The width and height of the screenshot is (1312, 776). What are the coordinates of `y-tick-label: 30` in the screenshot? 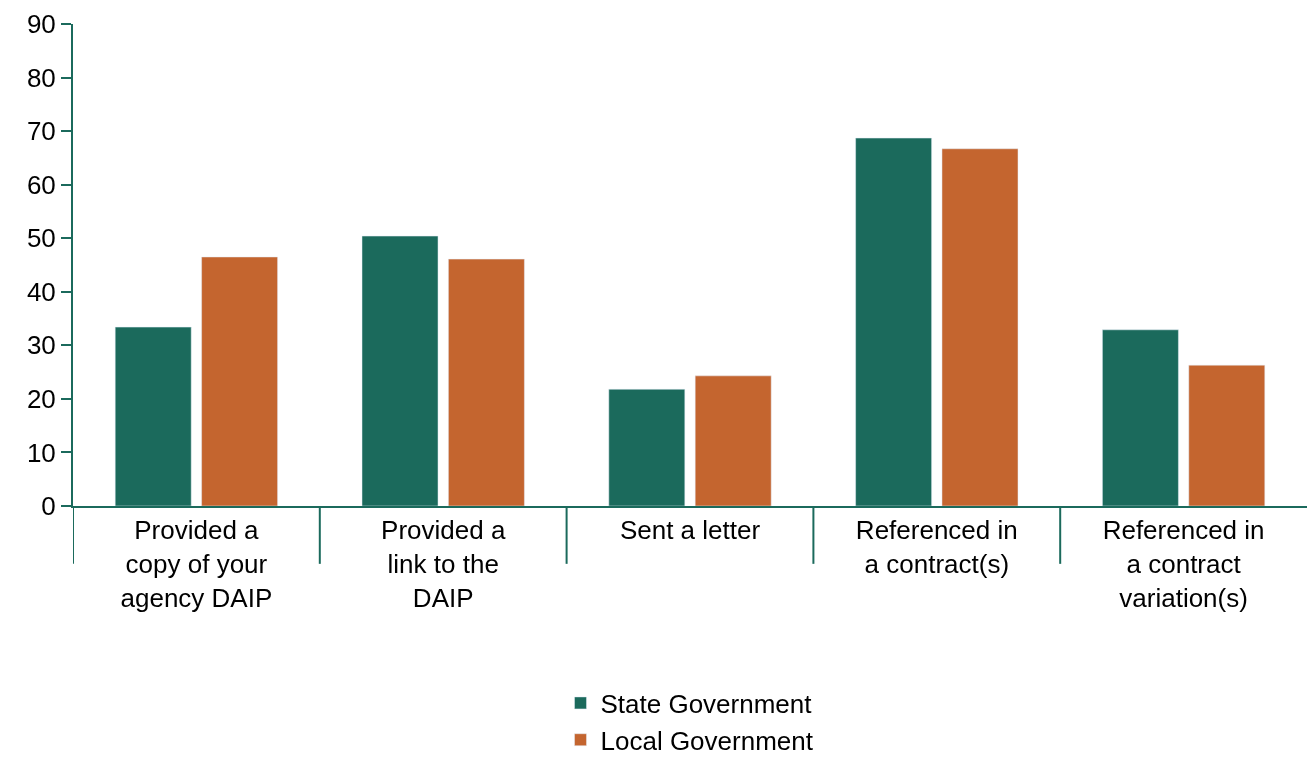 It's located at (41, 345).